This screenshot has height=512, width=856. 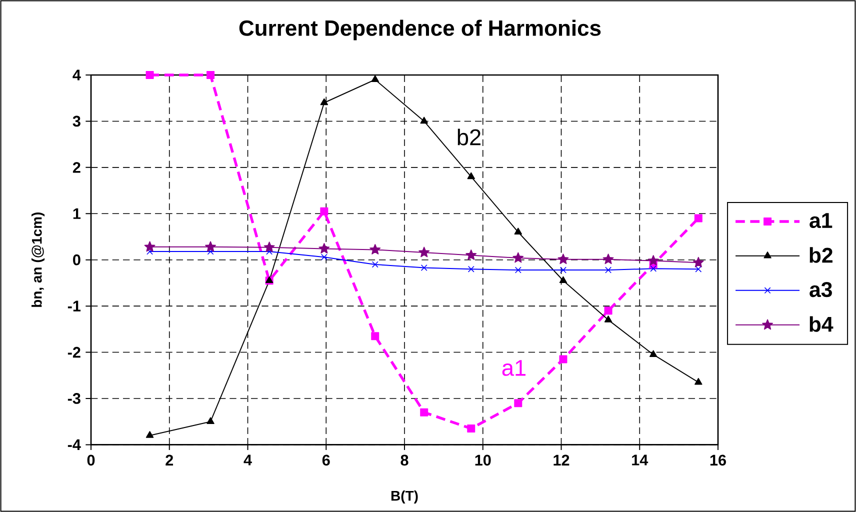 I want to click on y-tick-label: -2, so click(x=74, y=352).